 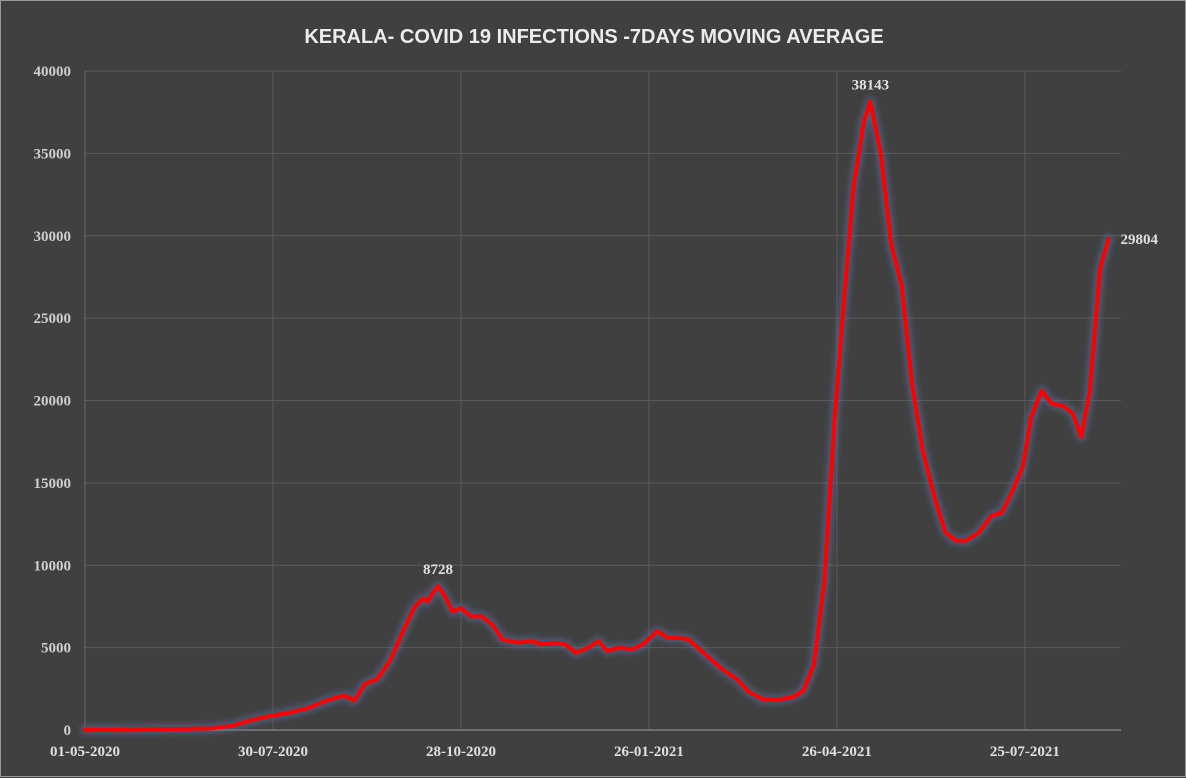 What do you see at coordinates (85, 752) in the screenshot?
I see `x-tick-label: 01-05-2020` at bounding box center [85, 752].